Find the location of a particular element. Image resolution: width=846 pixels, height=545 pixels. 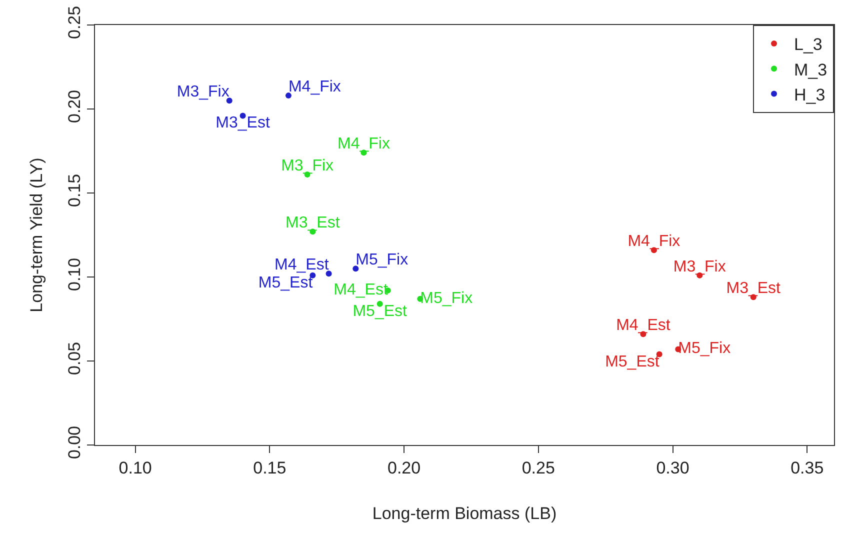

y-tick-label: 0.05 is located at coordinates (74, 358).